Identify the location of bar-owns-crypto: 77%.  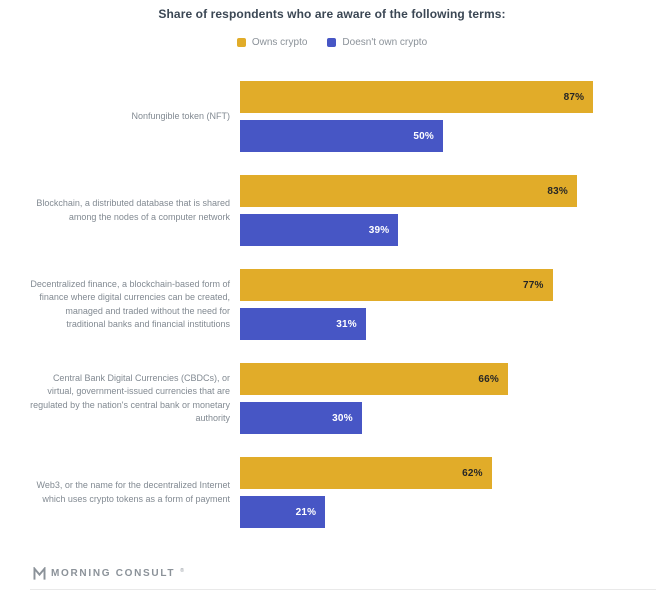
(396, 285).